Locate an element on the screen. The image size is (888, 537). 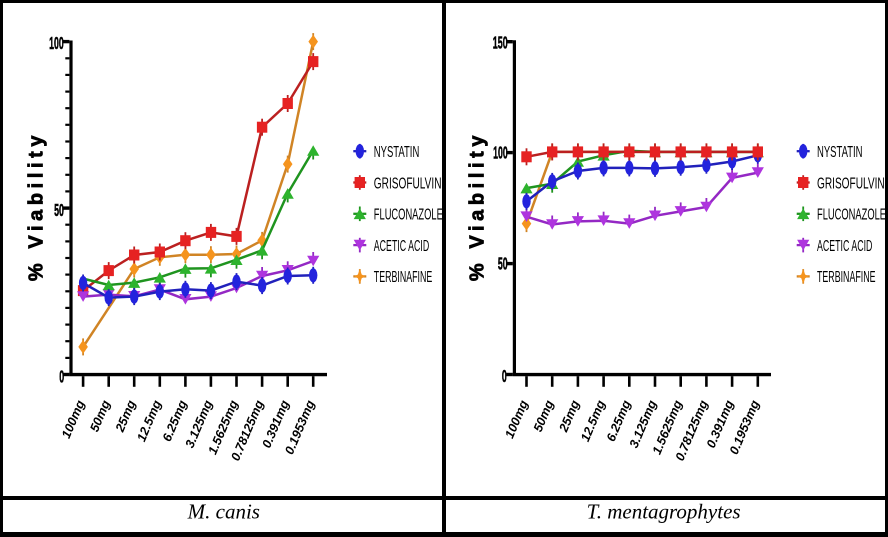
svg-text: 150 is located at coordinates (500, 43).